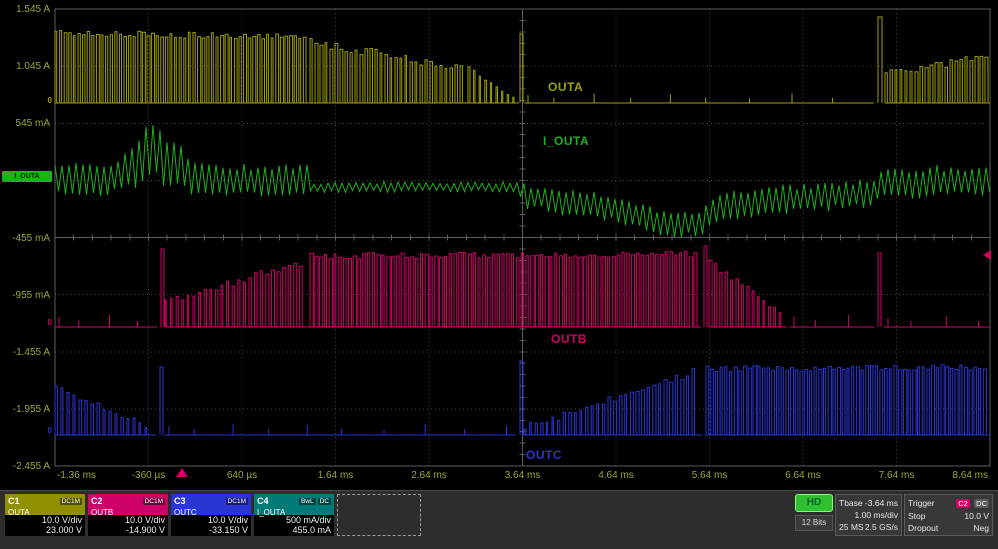  I want to click on channel-descriptor-c2: C2 DC1M OUTB 10.0 V/div -14.900 V, so click(128, 515).